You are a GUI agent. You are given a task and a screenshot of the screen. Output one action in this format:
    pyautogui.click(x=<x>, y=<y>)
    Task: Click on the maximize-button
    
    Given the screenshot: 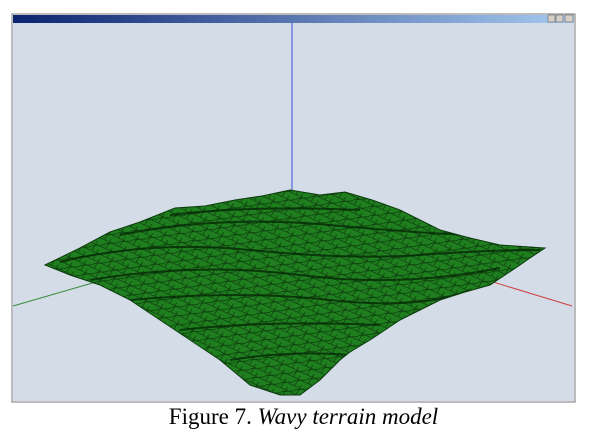 What is the action you would take?
    pyautogui.click(x=559, y=18)
    